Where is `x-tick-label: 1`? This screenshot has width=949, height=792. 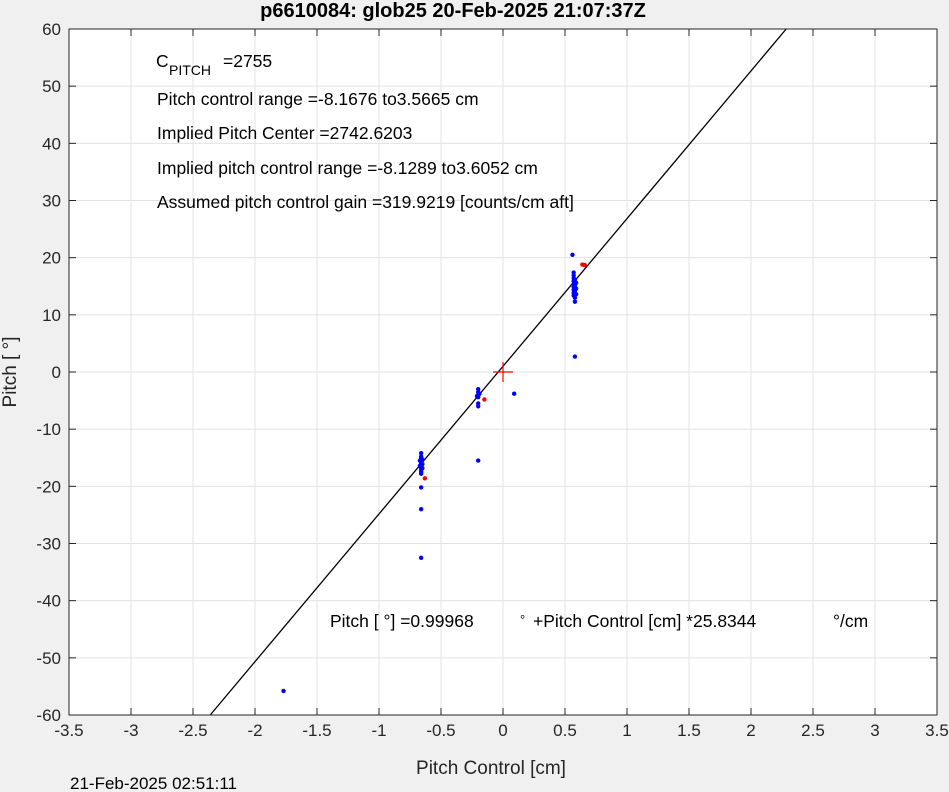 x-tick-label: 1 is located at coordinates (626, 730).